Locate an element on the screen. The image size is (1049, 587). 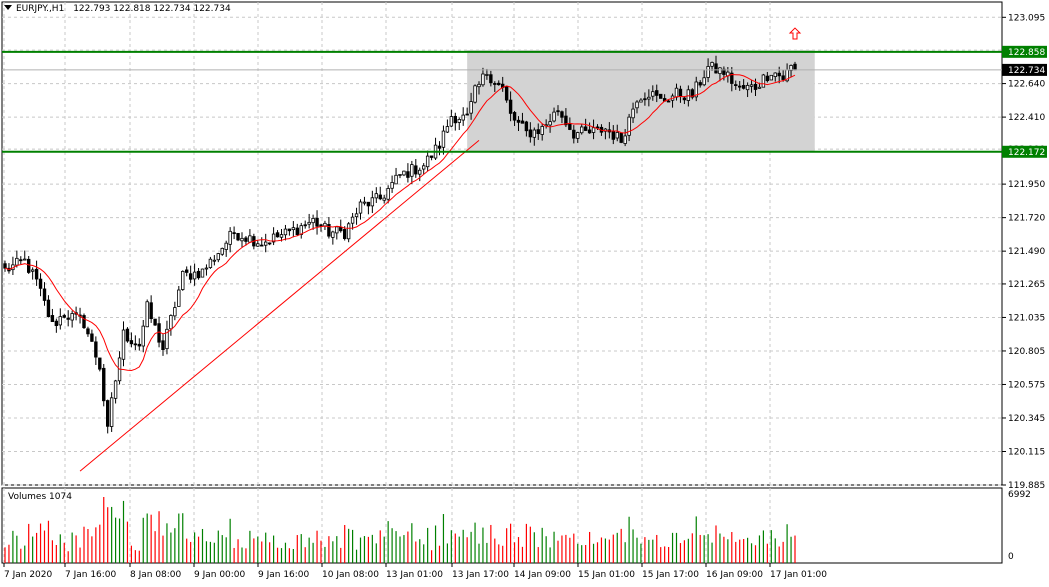
x-tick-label: 14 Jan 09:00 is located at coordinates (542, 575).